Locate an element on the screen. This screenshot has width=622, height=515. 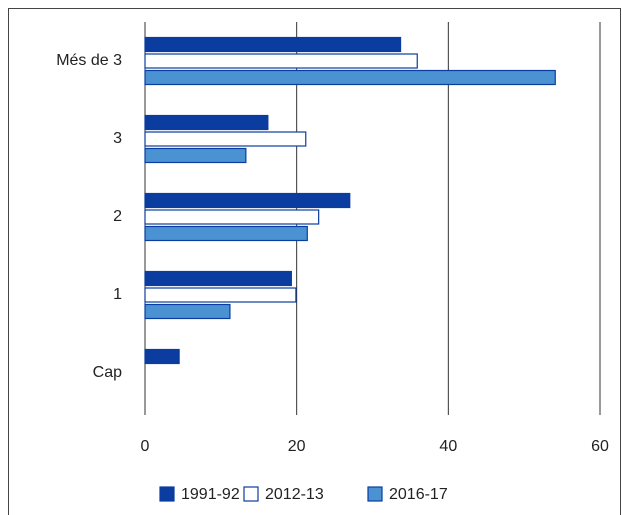
legend-label: 2016-17 is located at coordinates (418, 494).